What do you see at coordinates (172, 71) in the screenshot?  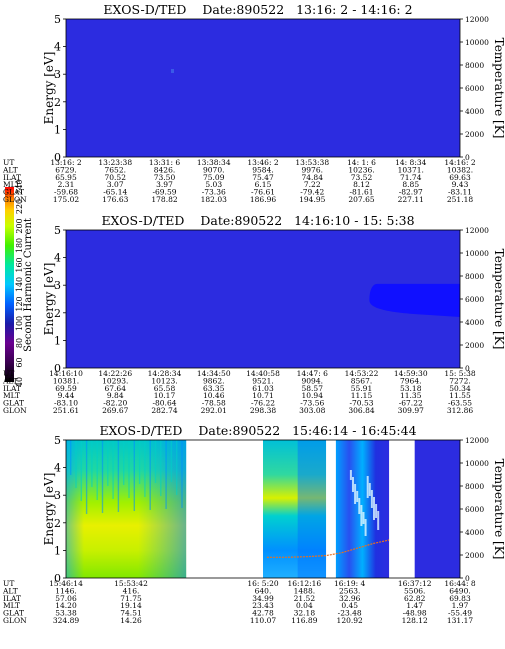 I see `panel-1-speck` at bounding box center [172, 71].